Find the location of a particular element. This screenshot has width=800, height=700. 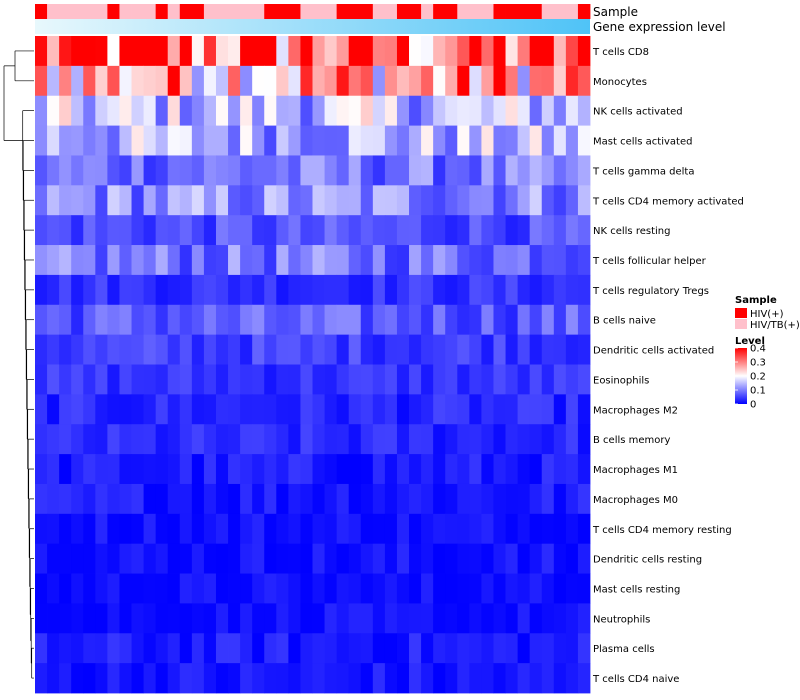

level-tick-label: 0 is located at coordinates (753, 405).